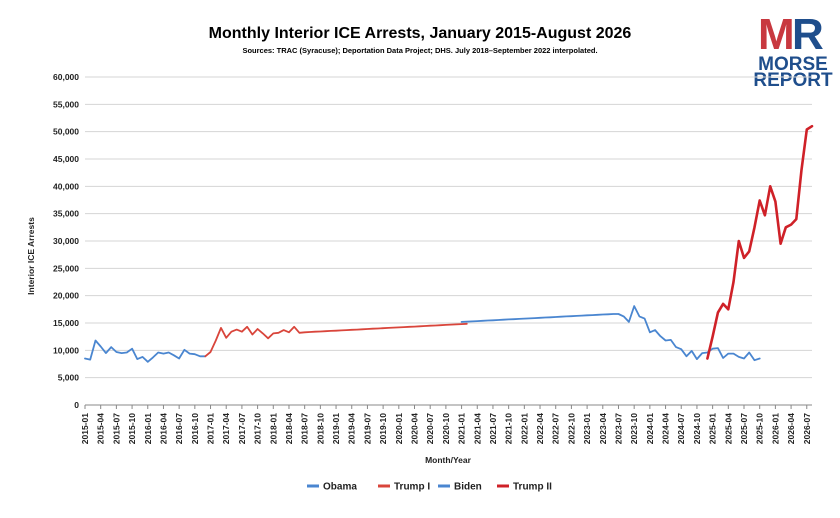 This screenshot has width=840, height=518. What do you see at coordinates (477, 428) in the screenshot?
I see `x-tick-label: 2021-04` at bounding box center [477, 428].